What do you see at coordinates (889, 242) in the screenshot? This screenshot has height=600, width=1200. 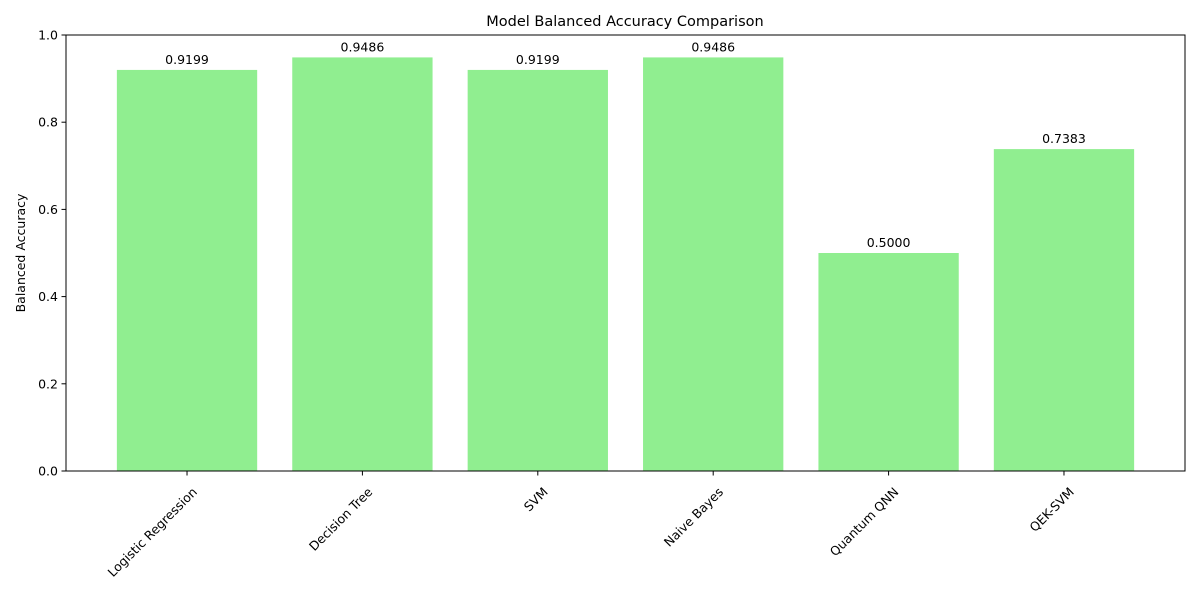 I see `bar-value-label: 0.5000` at bounding box center [889, 242].